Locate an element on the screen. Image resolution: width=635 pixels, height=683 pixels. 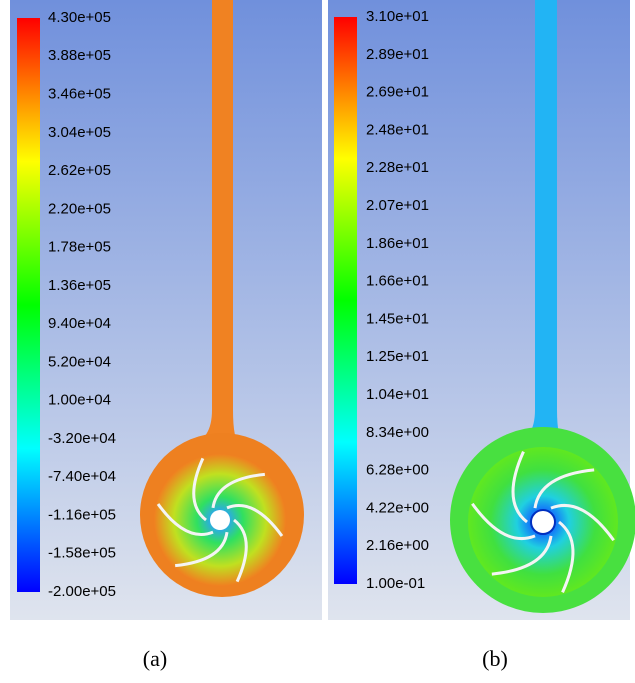
colorbar-label: 9.40e+04 is located at coordinates (79, 323).